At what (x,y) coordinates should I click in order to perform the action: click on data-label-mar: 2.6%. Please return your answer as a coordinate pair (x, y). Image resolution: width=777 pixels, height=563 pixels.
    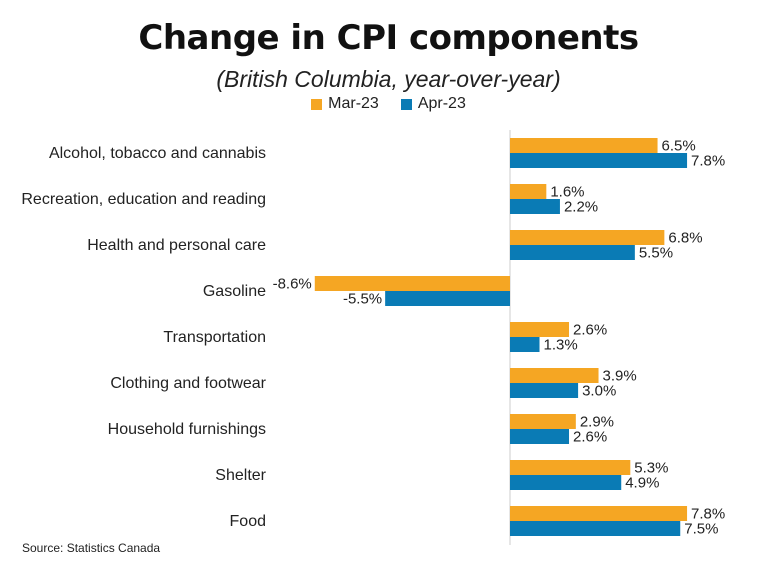
    Looking at the image, I should click on (590, 330).